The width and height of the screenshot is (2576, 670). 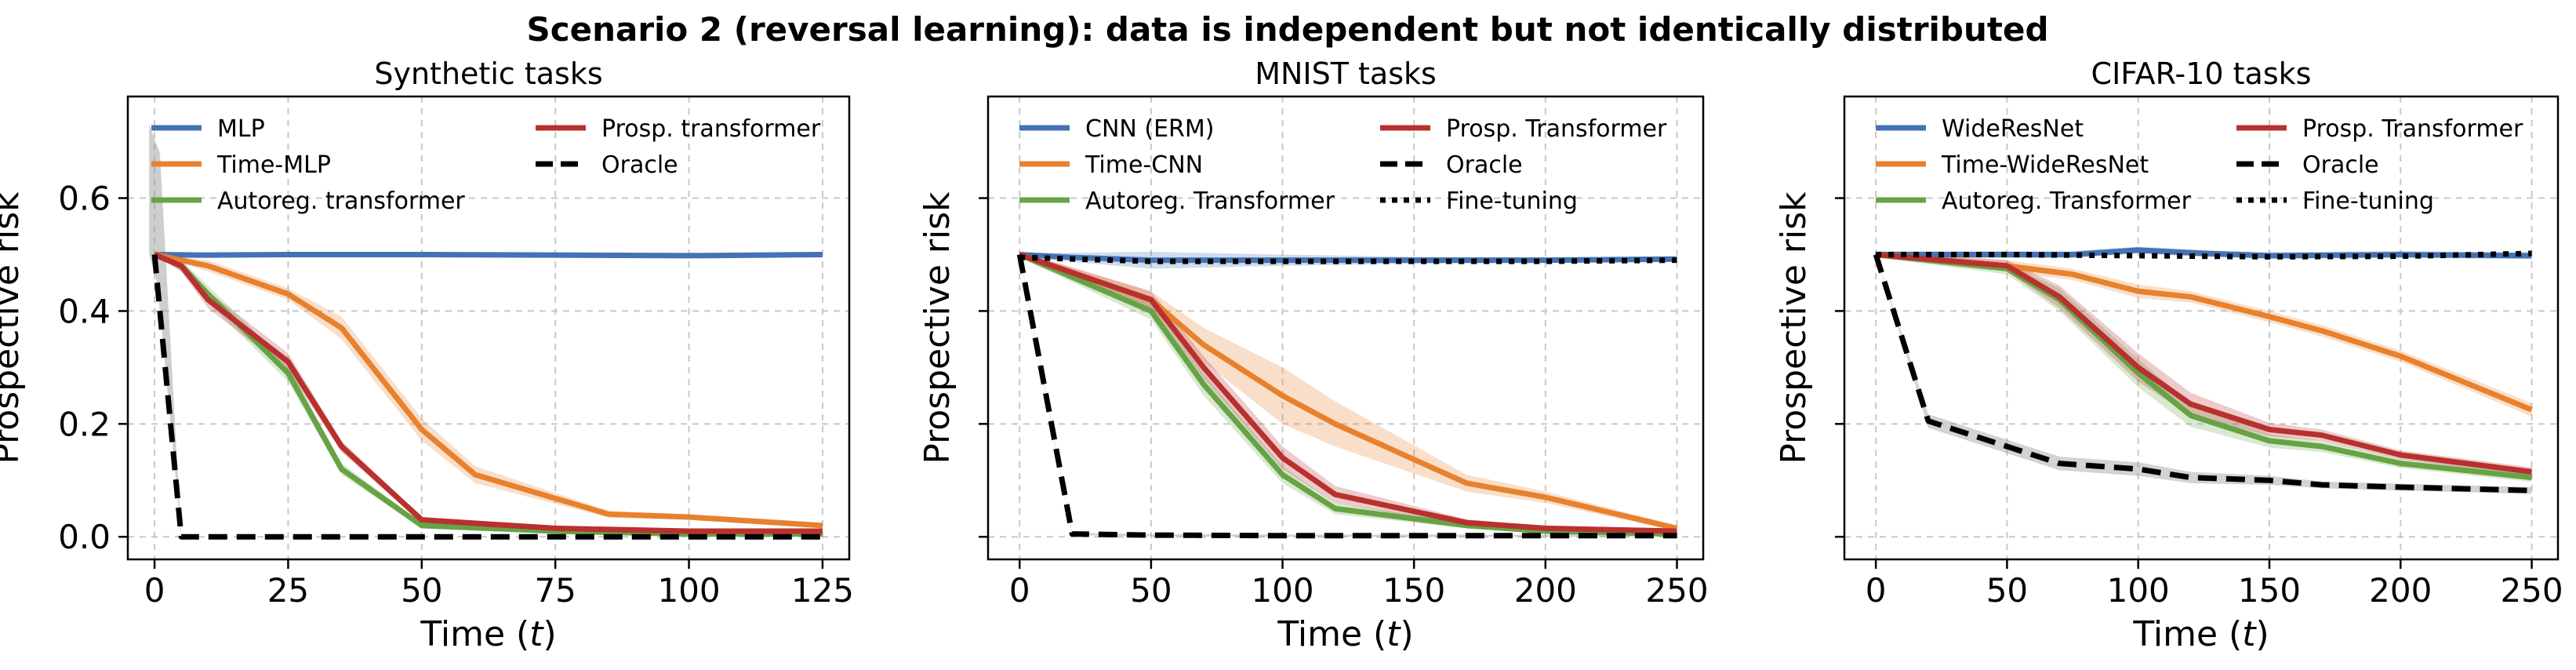 What do you see at coordinates (2138, 590) in the screenshot?
I see `panel-3-xtick-label-2: 100` at bounding box center [2138, 590].